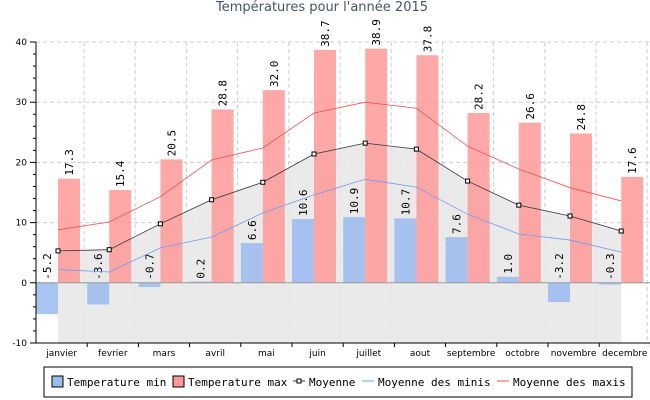 Image resolution: width=650 pixels, height=400 pixels. I want to click on y-tick-label: 0, so click(24, 284).